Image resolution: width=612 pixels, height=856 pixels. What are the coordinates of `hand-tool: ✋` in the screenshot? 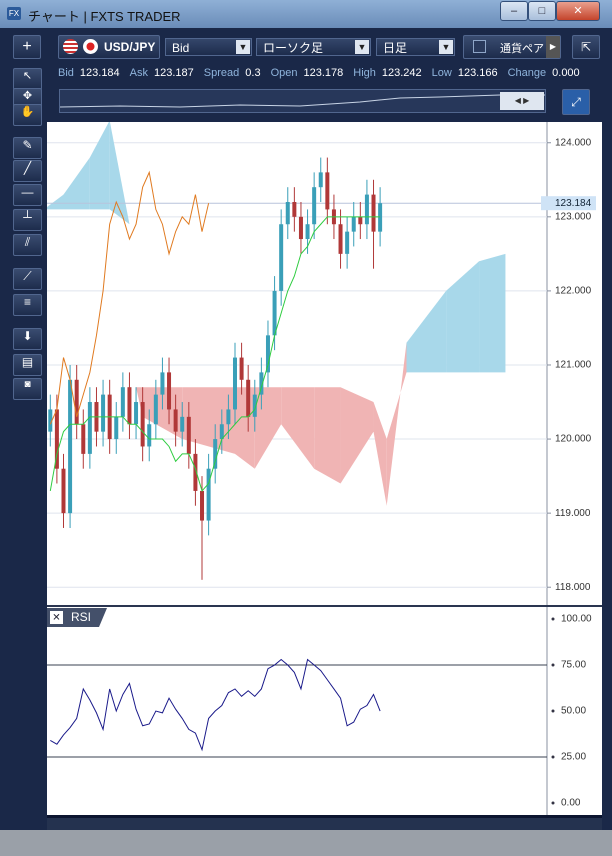 It's located at (27, 115).